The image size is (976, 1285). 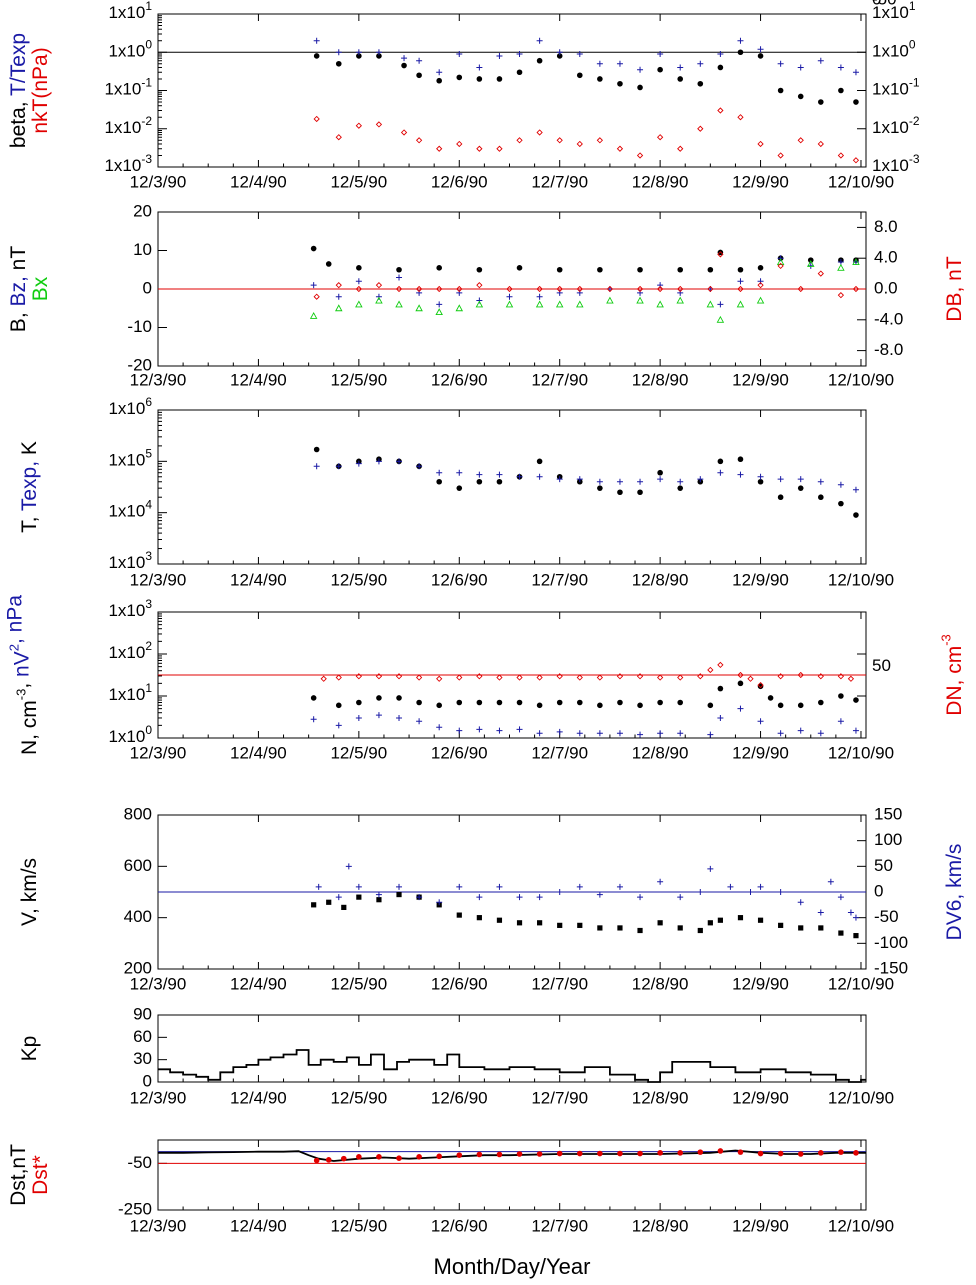 I want to click on y2-tick-label: 1x10⁻³, so click(x=896, y=163).